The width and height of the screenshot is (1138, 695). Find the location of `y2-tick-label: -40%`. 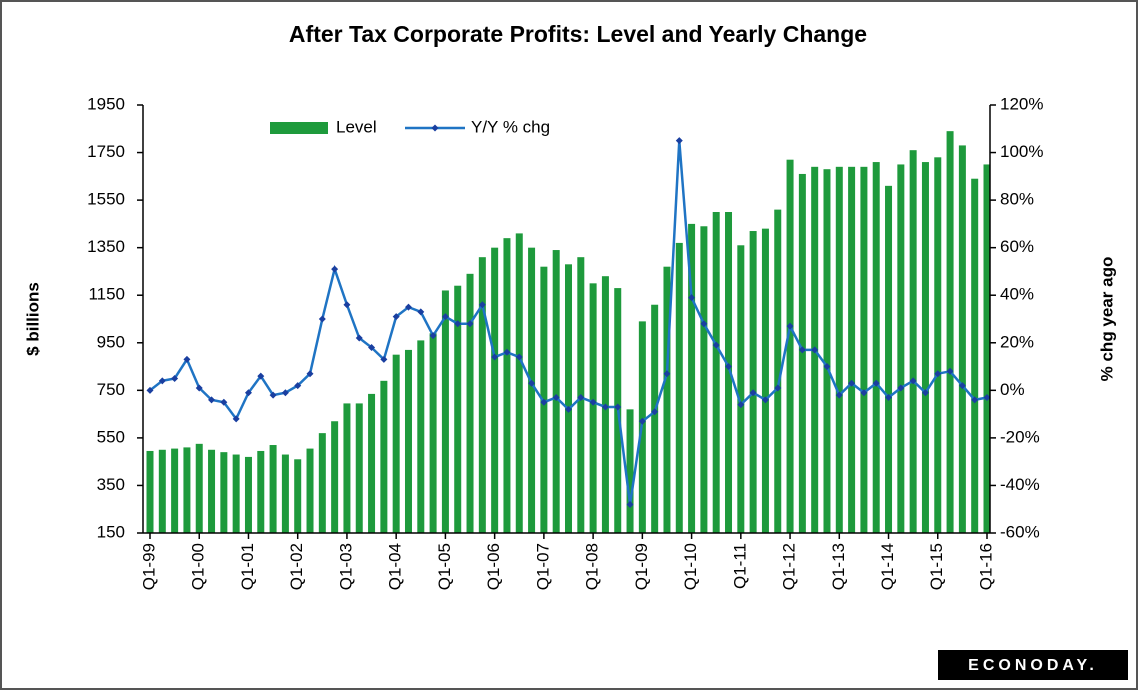

y2-tick-label: -40% is located at coordinates (1020, 484).